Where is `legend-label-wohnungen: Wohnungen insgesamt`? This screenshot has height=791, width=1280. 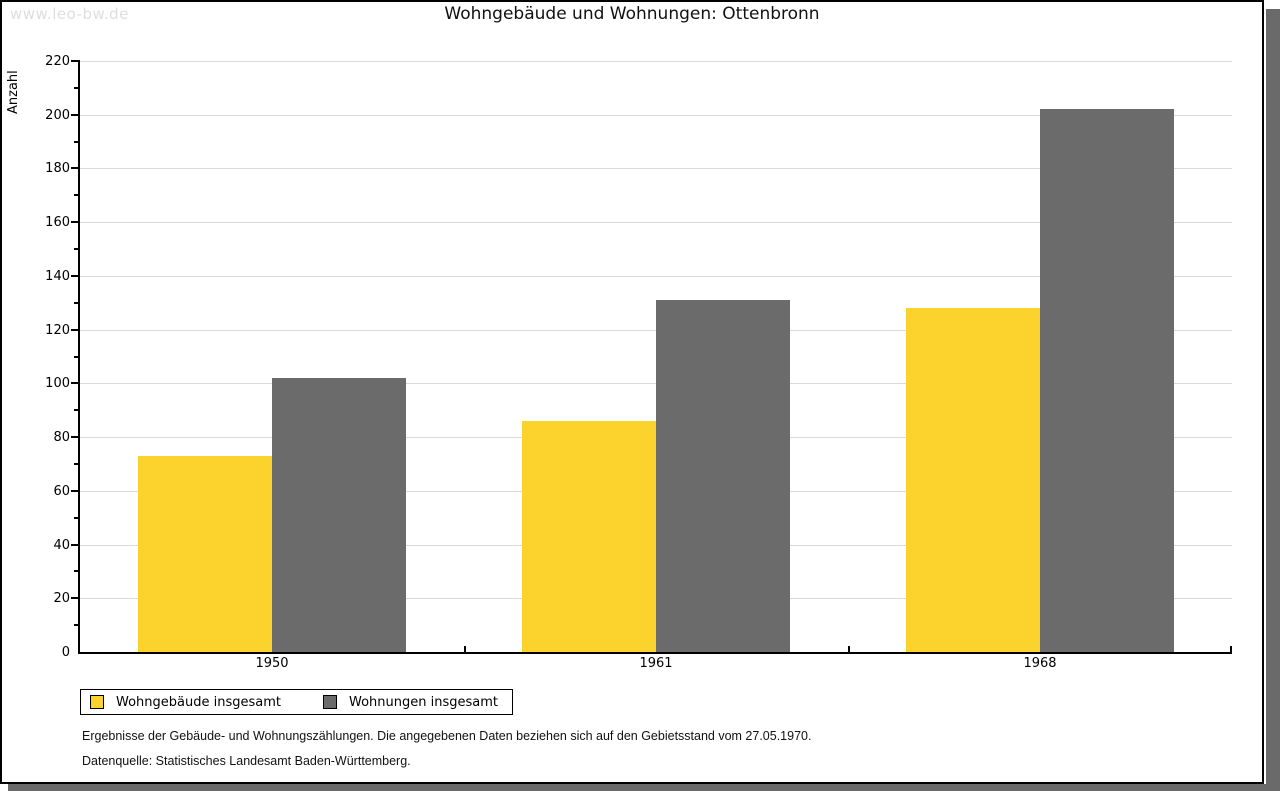
legend-label-wohnungen: Wohnungen insgesamt is located at coordinates (423, 702).